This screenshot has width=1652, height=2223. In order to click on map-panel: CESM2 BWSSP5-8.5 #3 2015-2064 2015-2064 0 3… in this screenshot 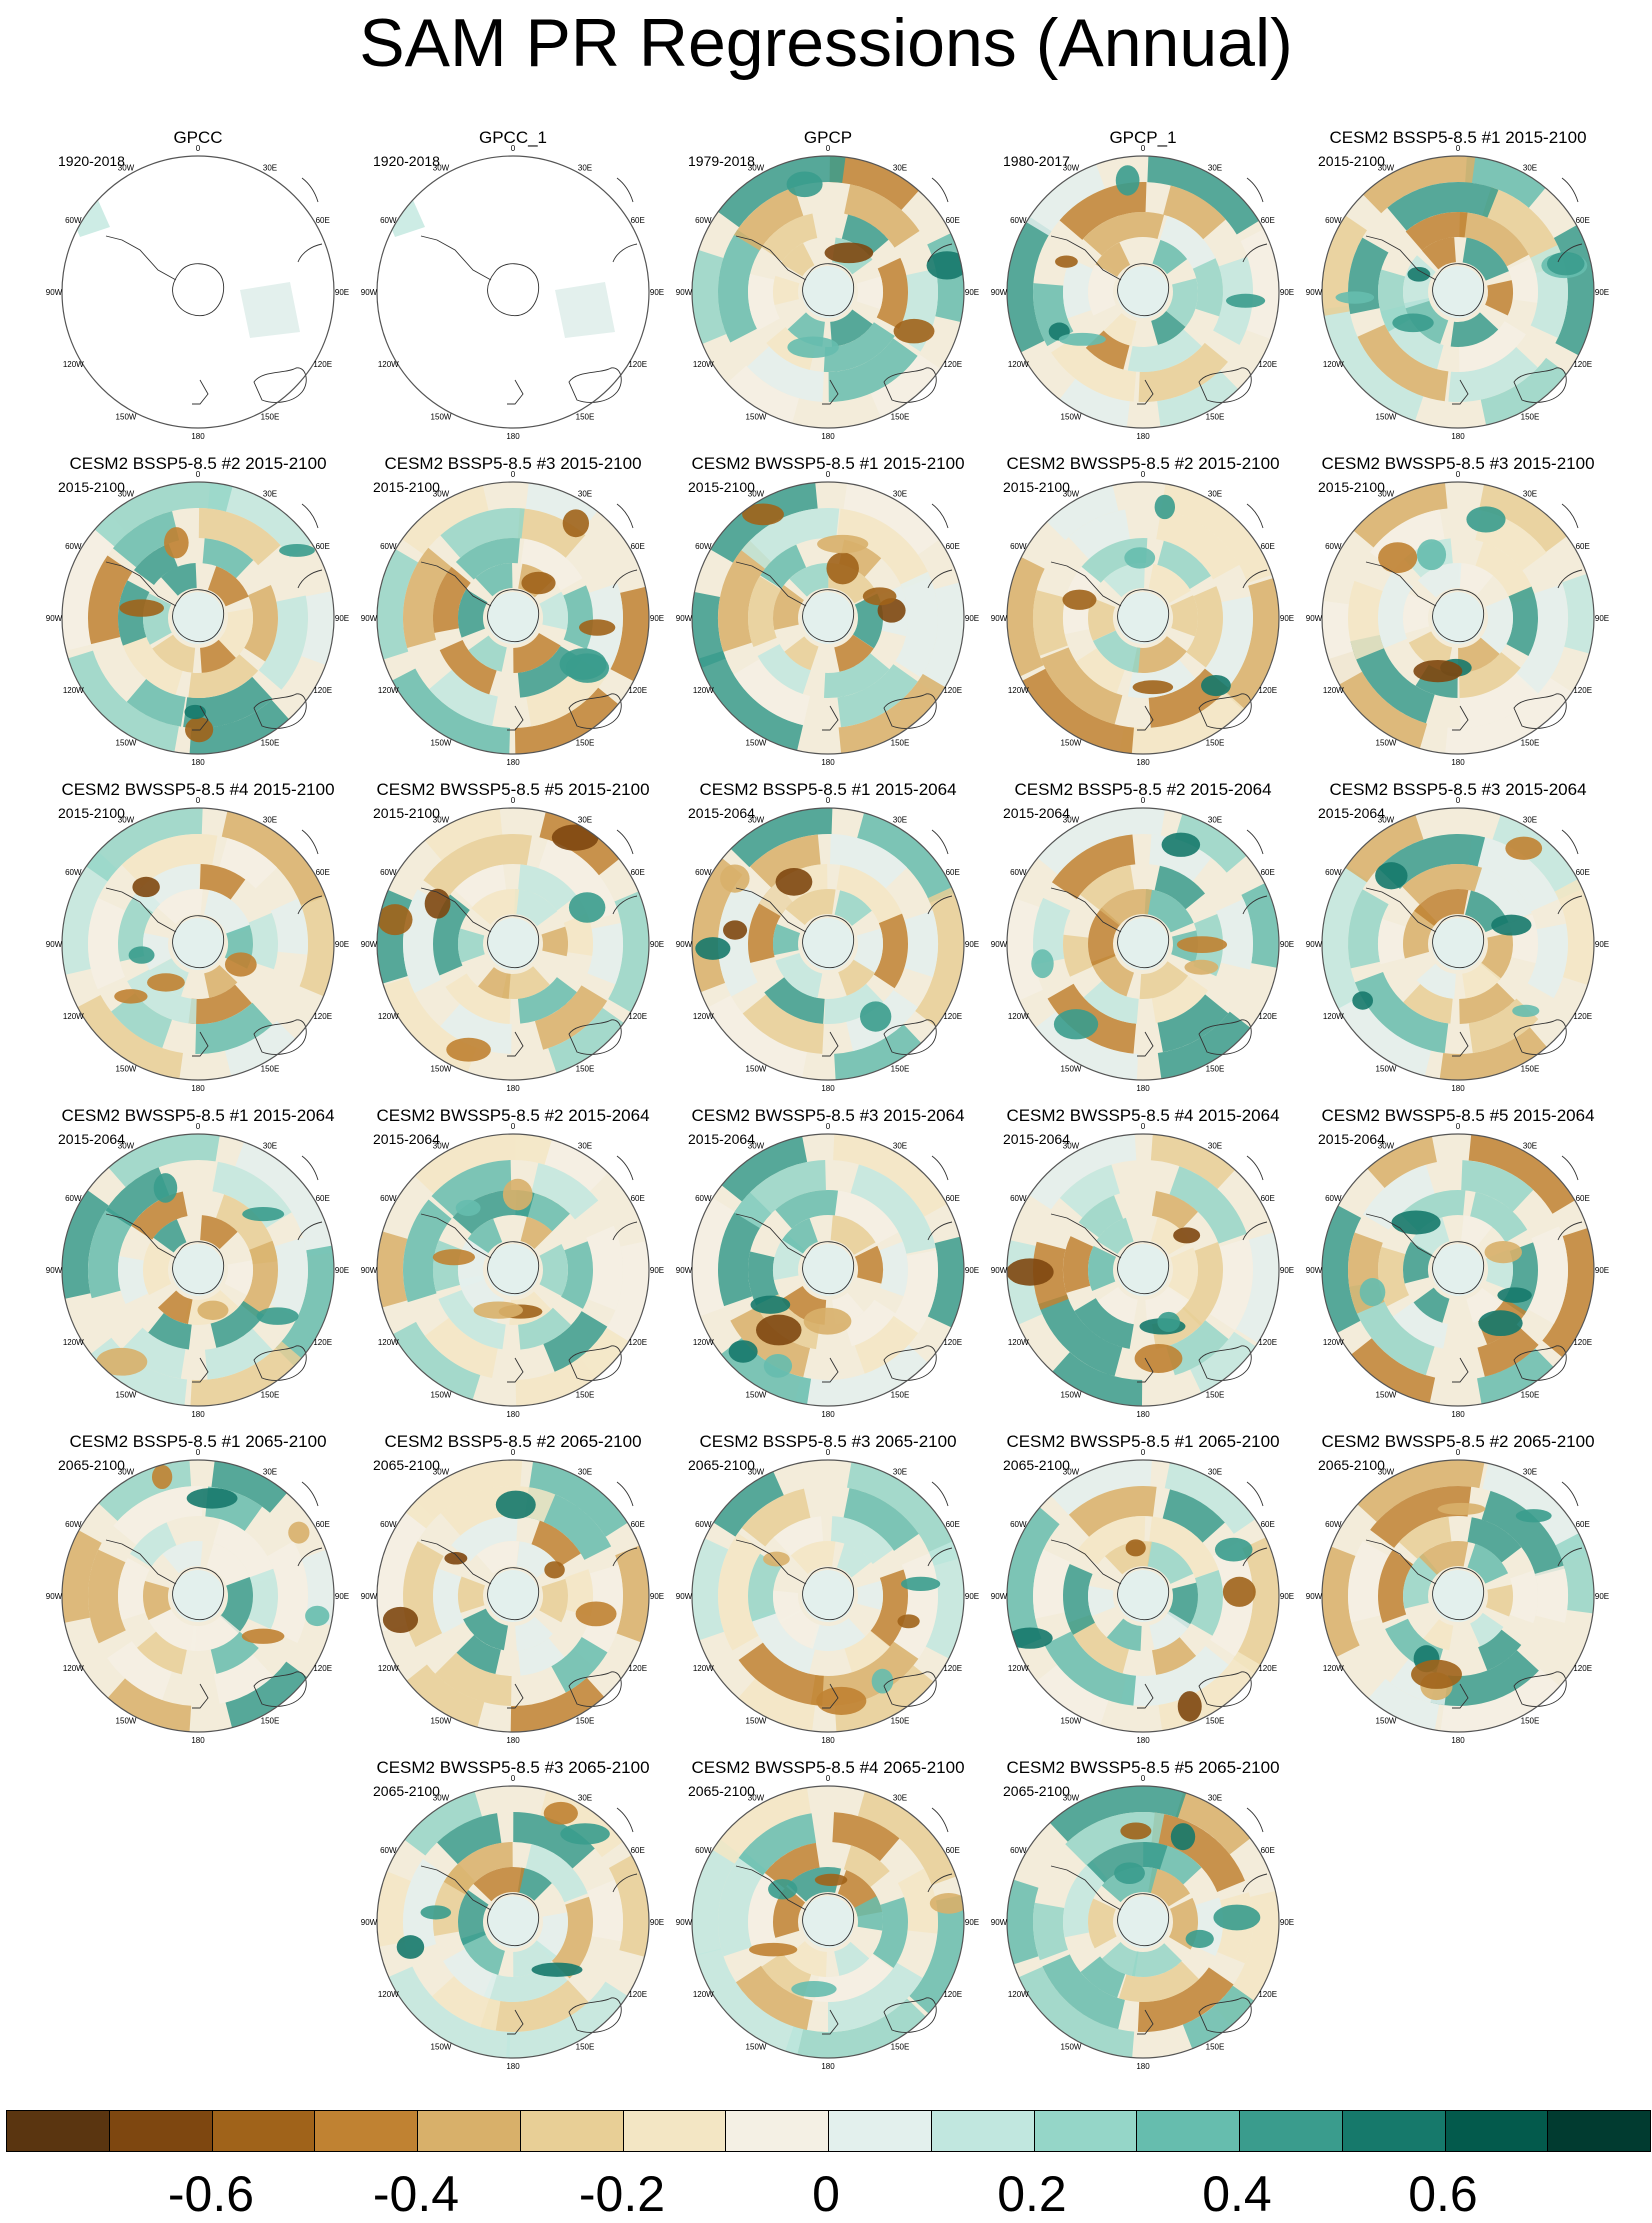, I will do `click(828, 1262)`.